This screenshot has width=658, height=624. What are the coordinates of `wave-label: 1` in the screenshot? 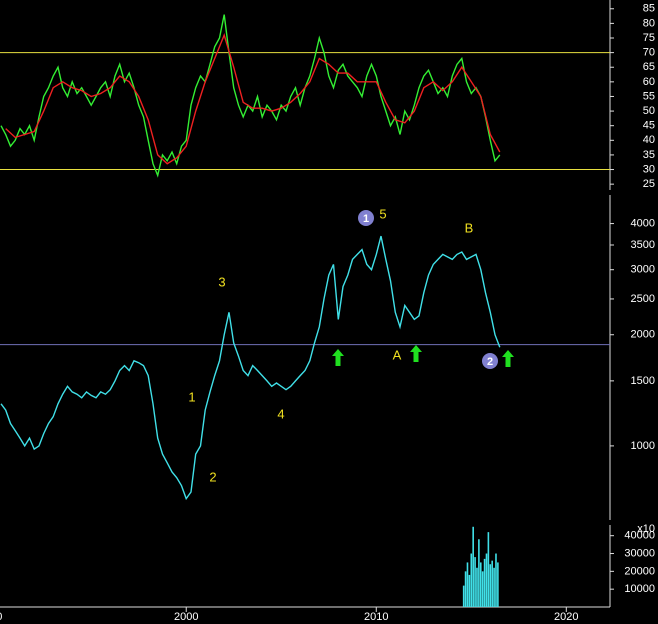 It's located at (191, 396).